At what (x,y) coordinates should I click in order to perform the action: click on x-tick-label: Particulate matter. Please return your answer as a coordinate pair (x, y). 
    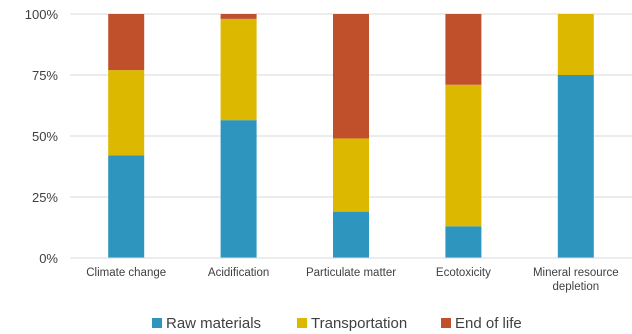
    Looking at the image, I should click on (351, 273).